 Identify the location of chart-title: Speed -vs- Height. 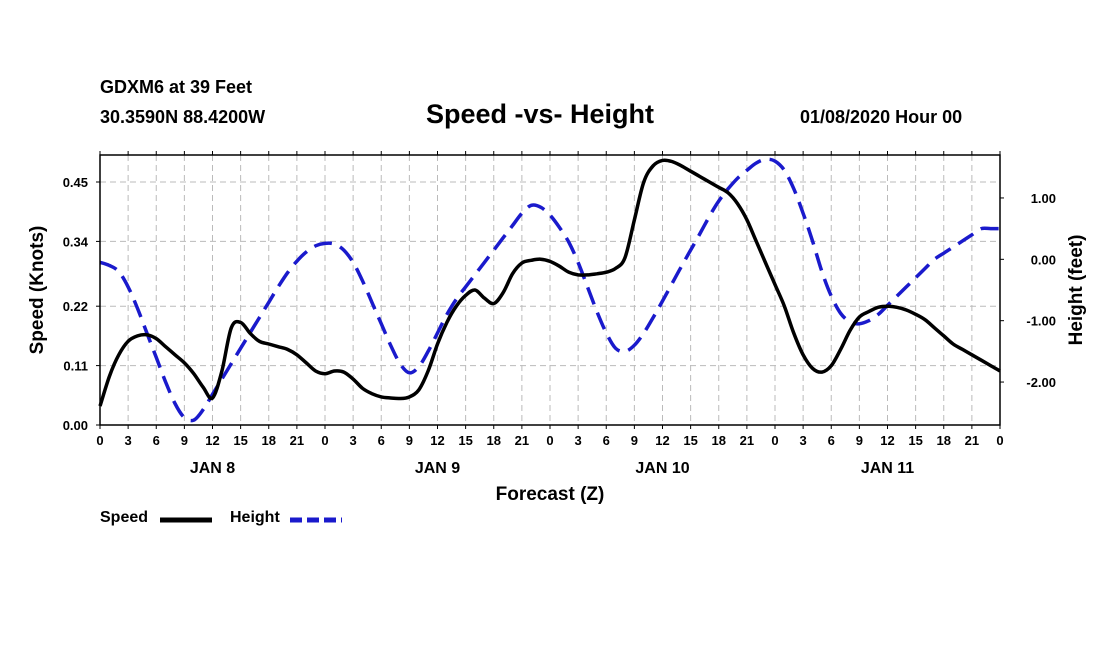
(540, 114).